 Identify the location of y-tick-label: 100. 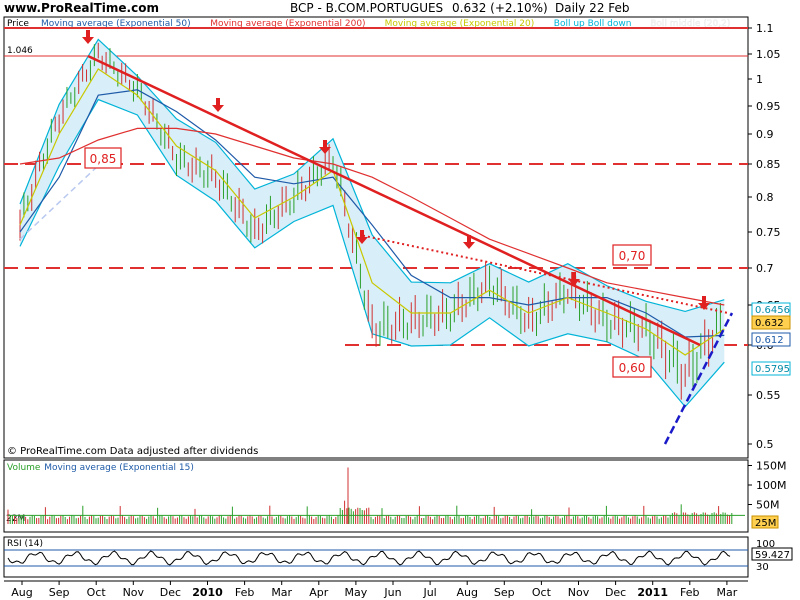
(765, 544).